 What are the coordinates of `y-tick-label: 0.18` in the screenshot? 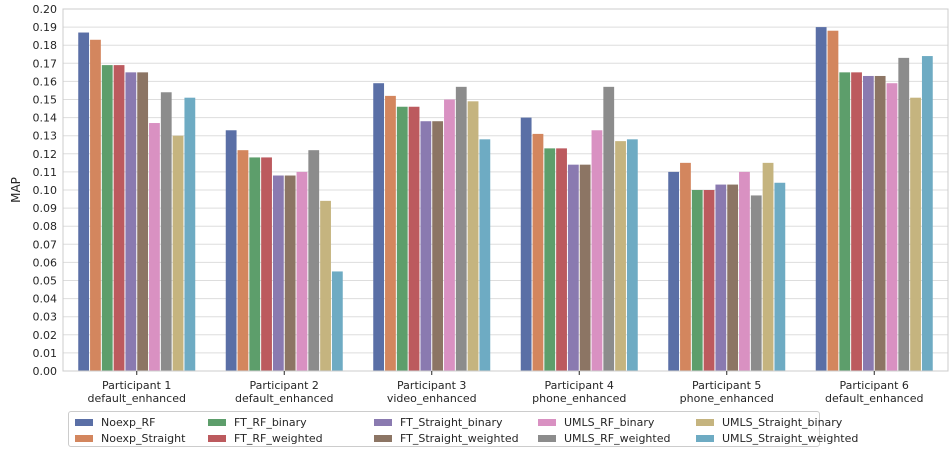 It's located at (45, 45).